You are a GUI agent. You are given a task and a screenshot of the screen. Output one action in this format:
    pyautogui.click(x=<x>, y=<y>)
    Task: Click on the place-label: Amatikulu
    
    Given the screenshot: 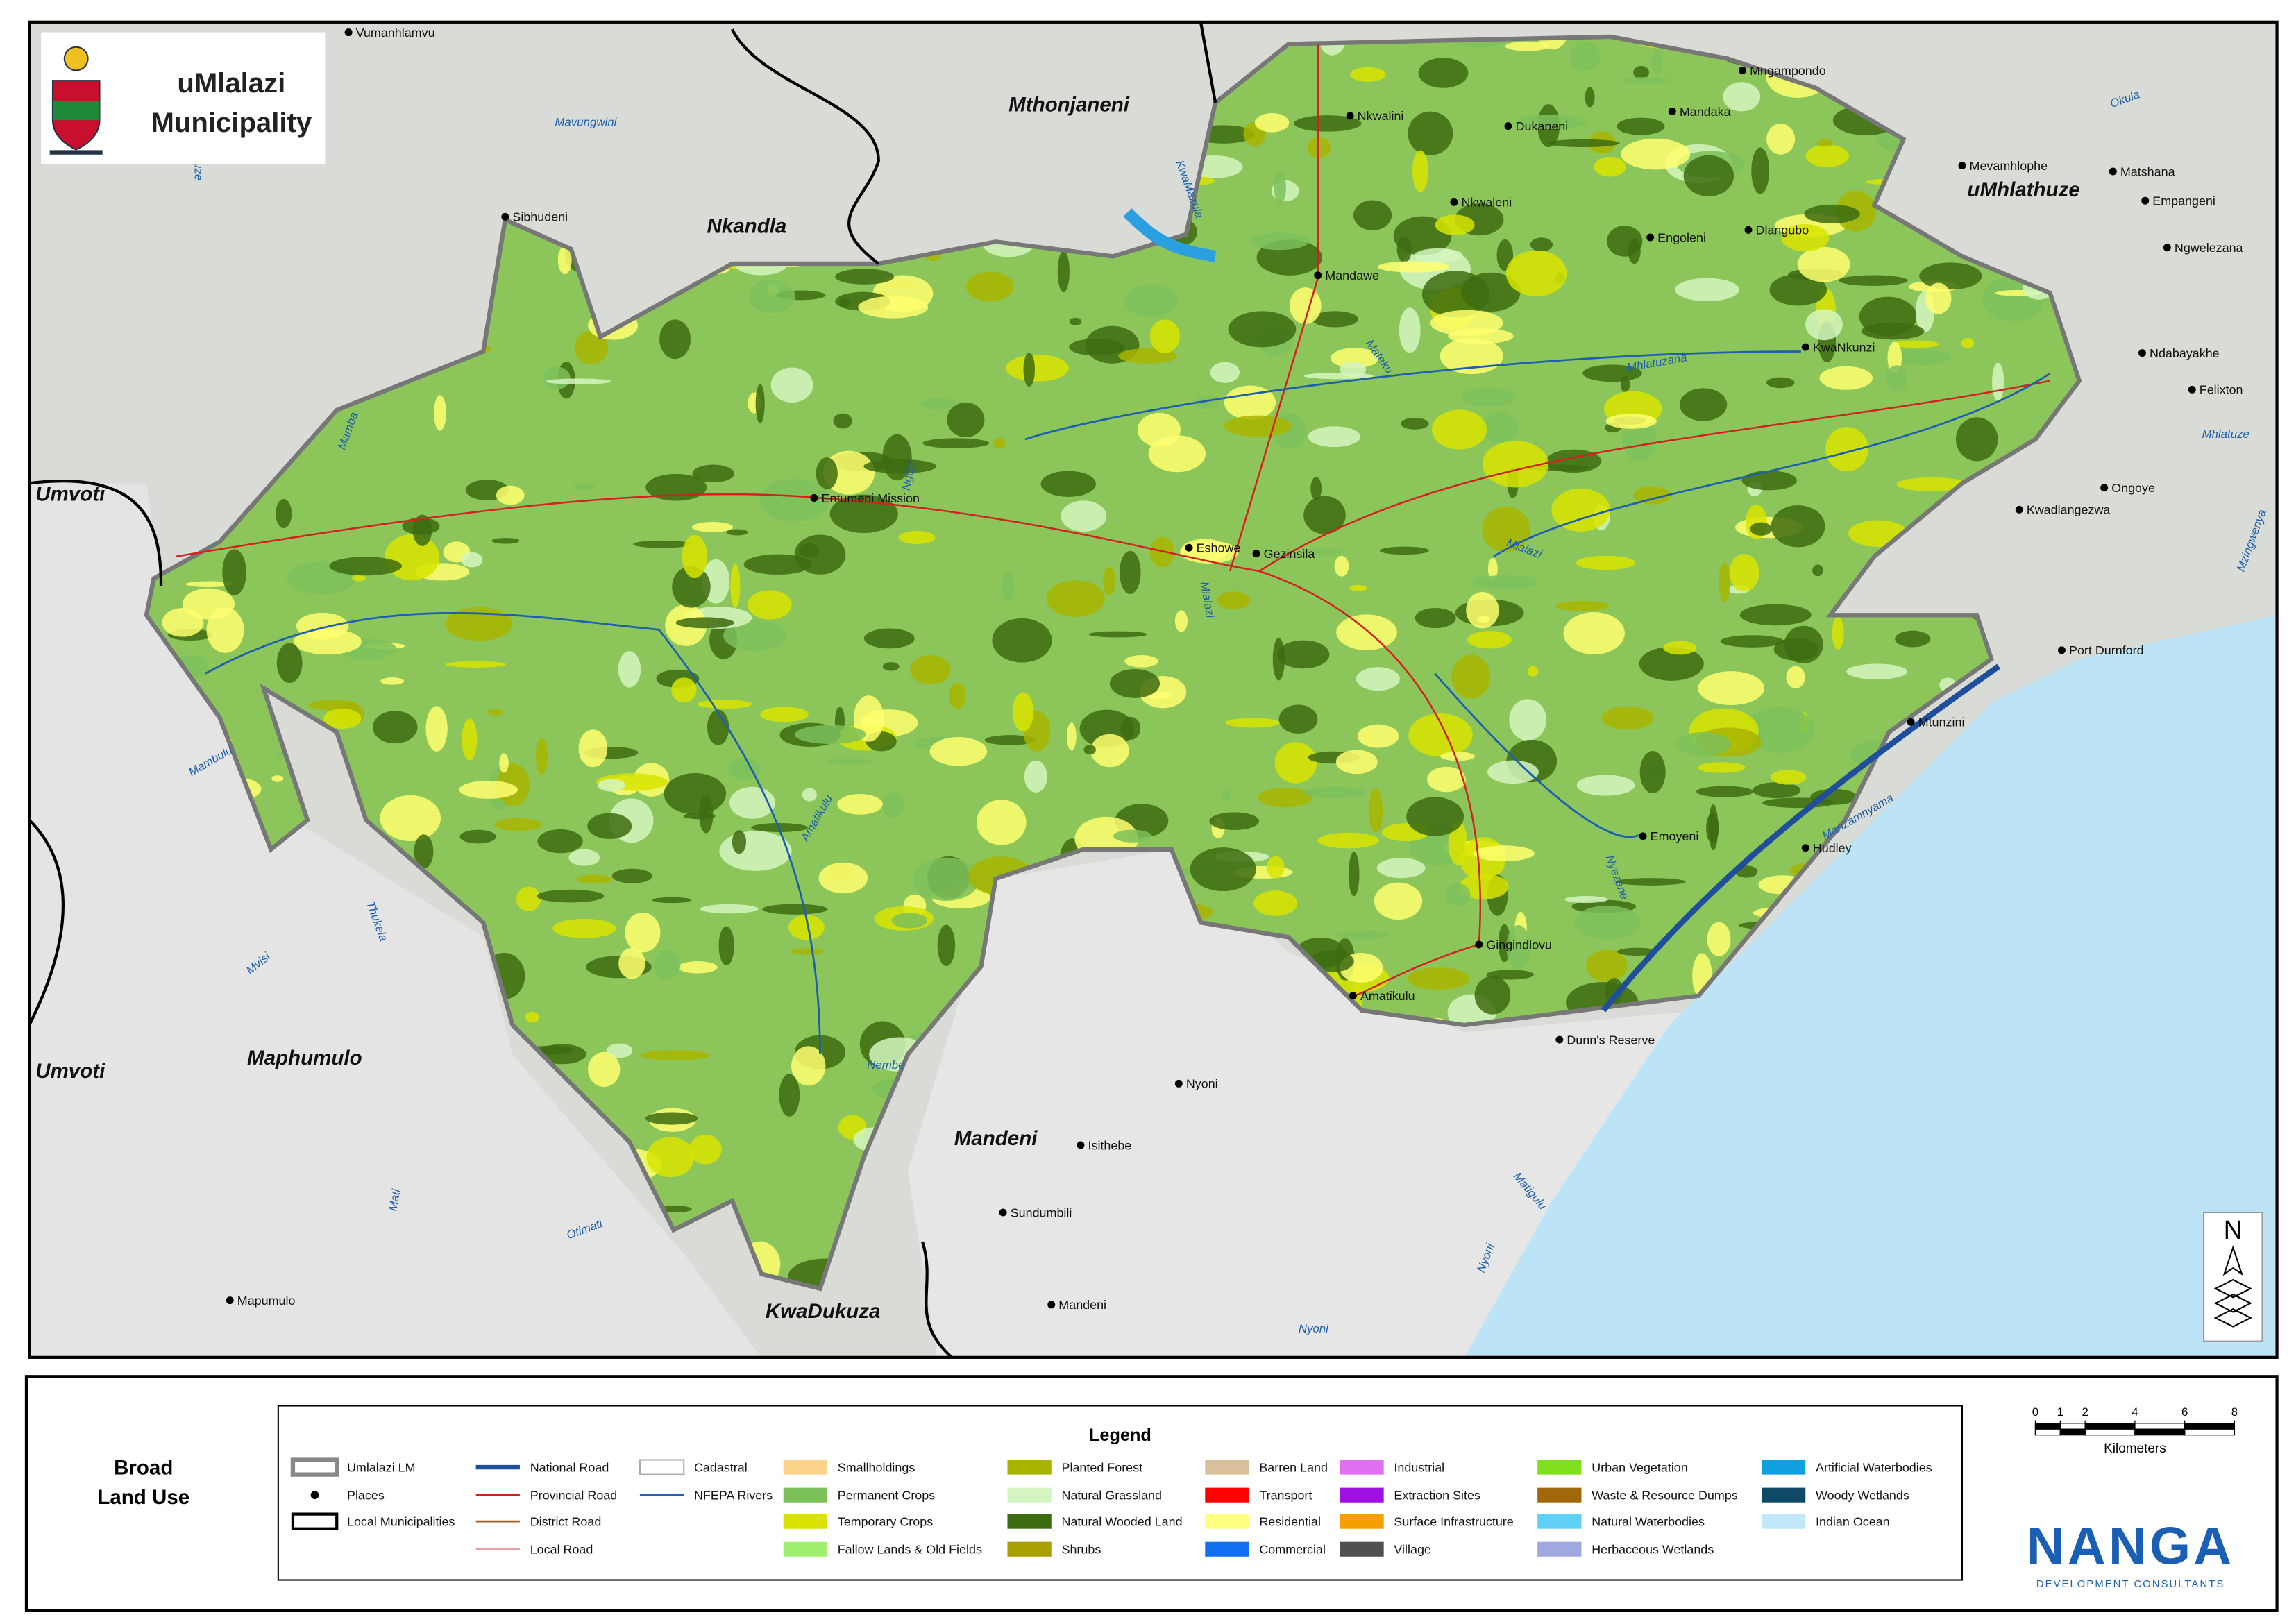 What is the action you would take?
    pyautogui.click(x=1387, y=996)
    